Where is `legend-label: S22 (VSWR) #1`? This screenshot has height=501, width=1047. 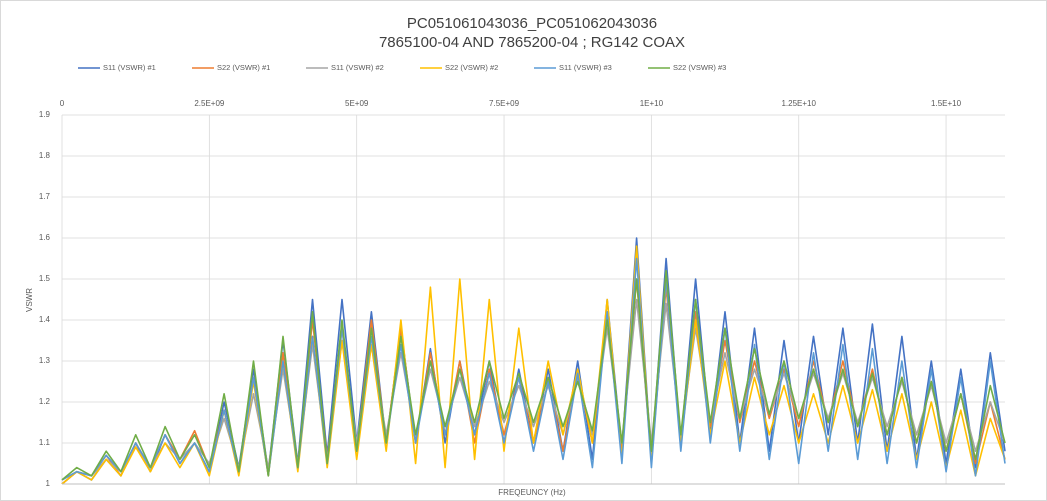 legend-label: S22 (VSWR) #1 is located at coordinates (243, 67).